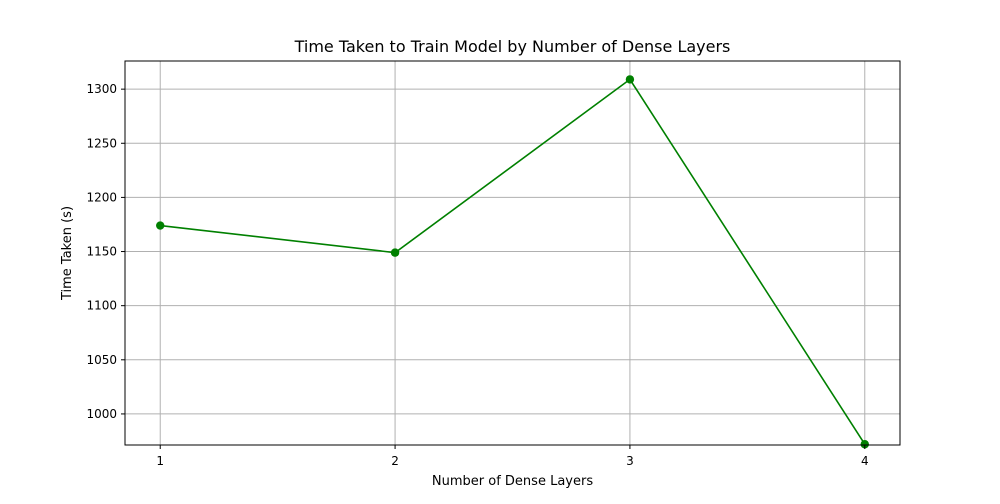  What do you see at coordinates (865, 461) in the screenshot?
I see `x-tick-label: 4` at bounding box center [865, 461].